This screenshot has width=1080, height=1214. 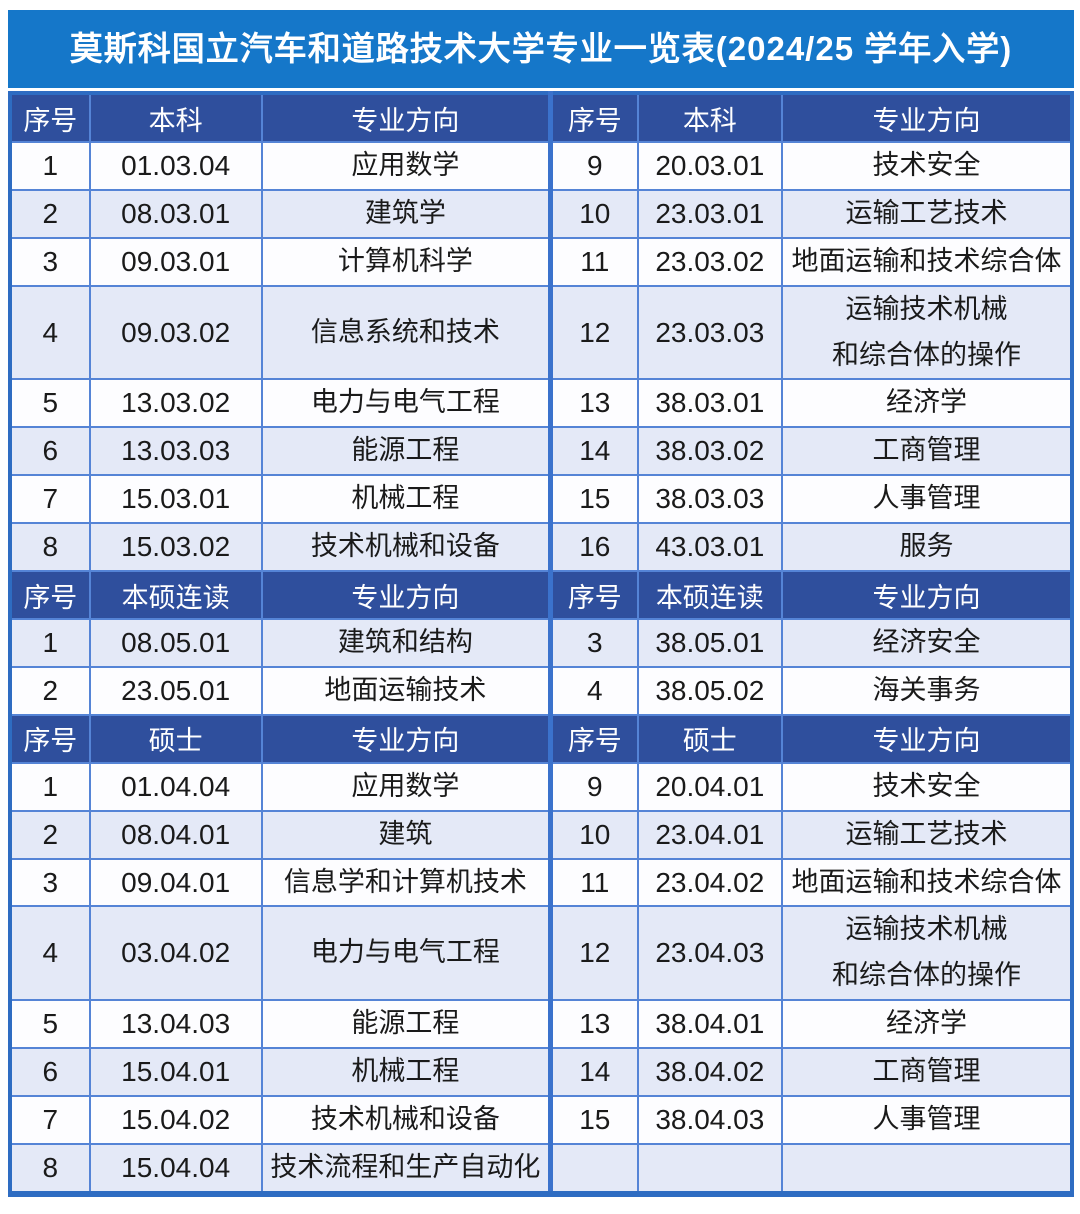 What do you see at coordinates (710, 332) in the screenshot?
I see `code-cell: 23.03.03` at bounding box center [710, 332].